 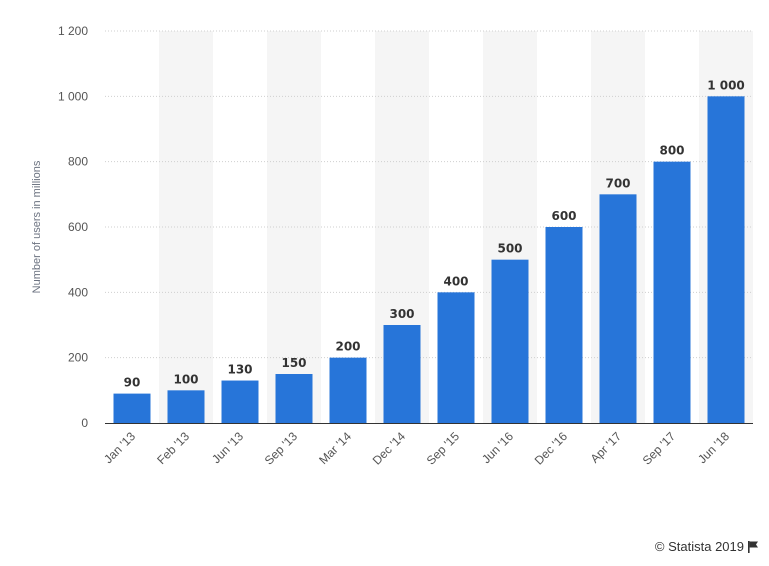 I want to click on data-label: 600, so click(x=563, y=216).